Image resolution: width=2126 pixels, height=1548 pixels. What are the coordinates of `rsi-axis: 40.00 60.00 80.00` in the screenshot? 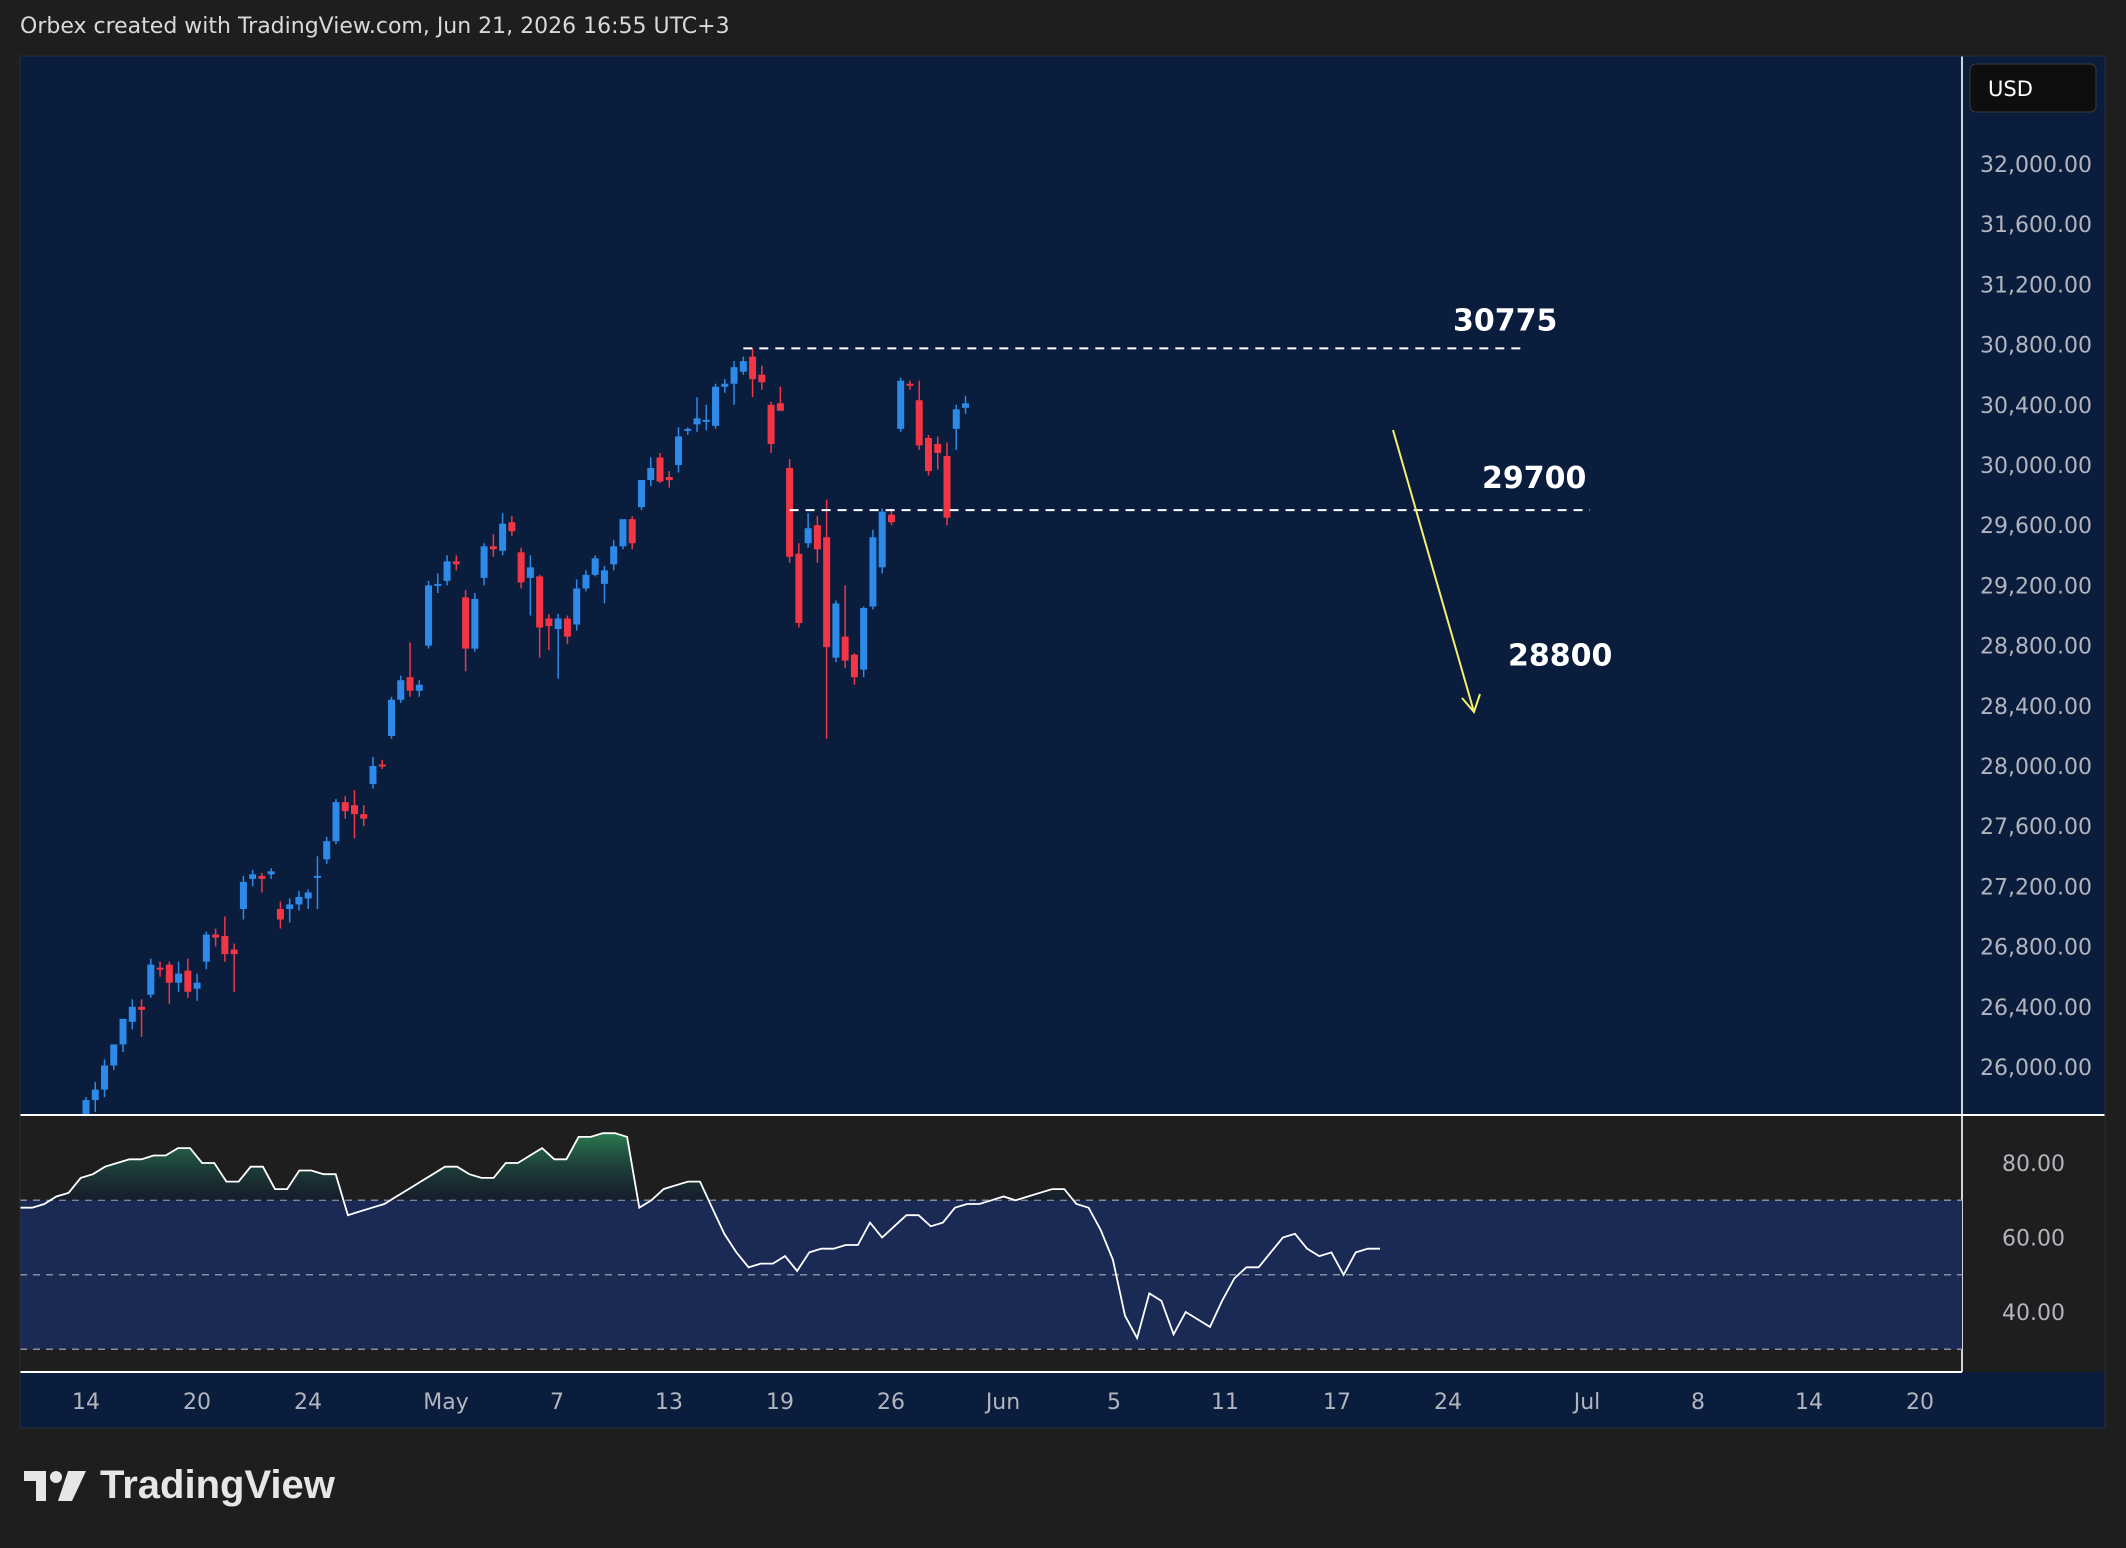 It's located at (2033, 1239).